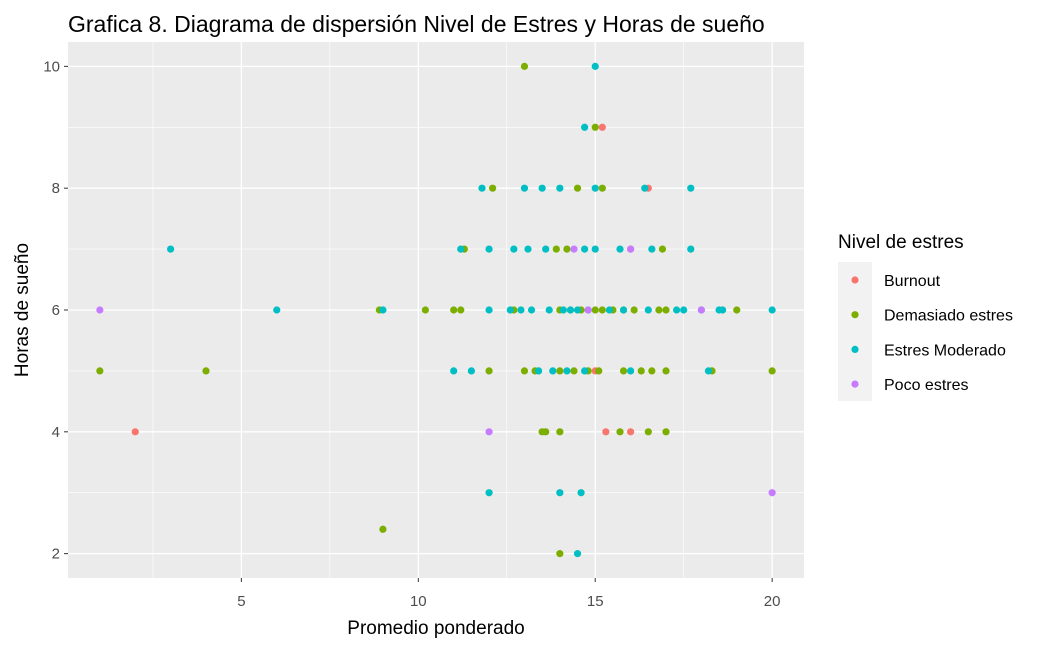 This screenshot has width=1050, height=648. What do you see at coordinates (948, 316) in the screenshot?
I see `legend-label: Demasiado estres` at bounding box center [948, 316].